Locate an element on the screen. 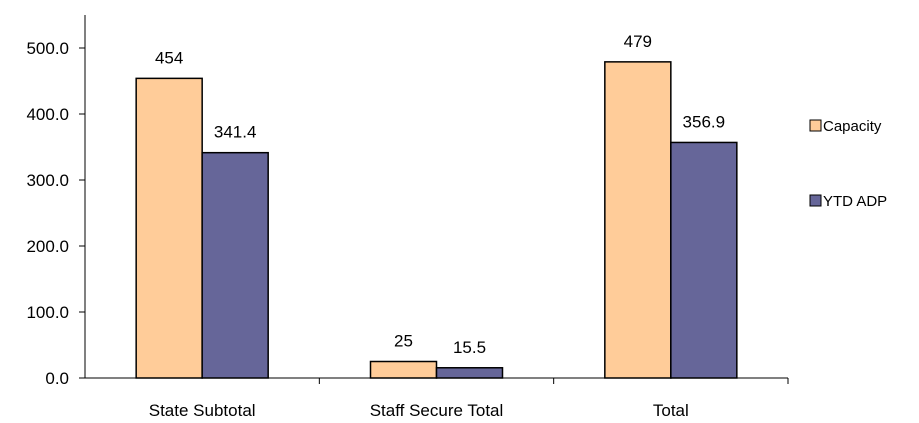 The width and height of the screenshot is (919, 423). x-category-label: Total is located at coordinates (671, 410).